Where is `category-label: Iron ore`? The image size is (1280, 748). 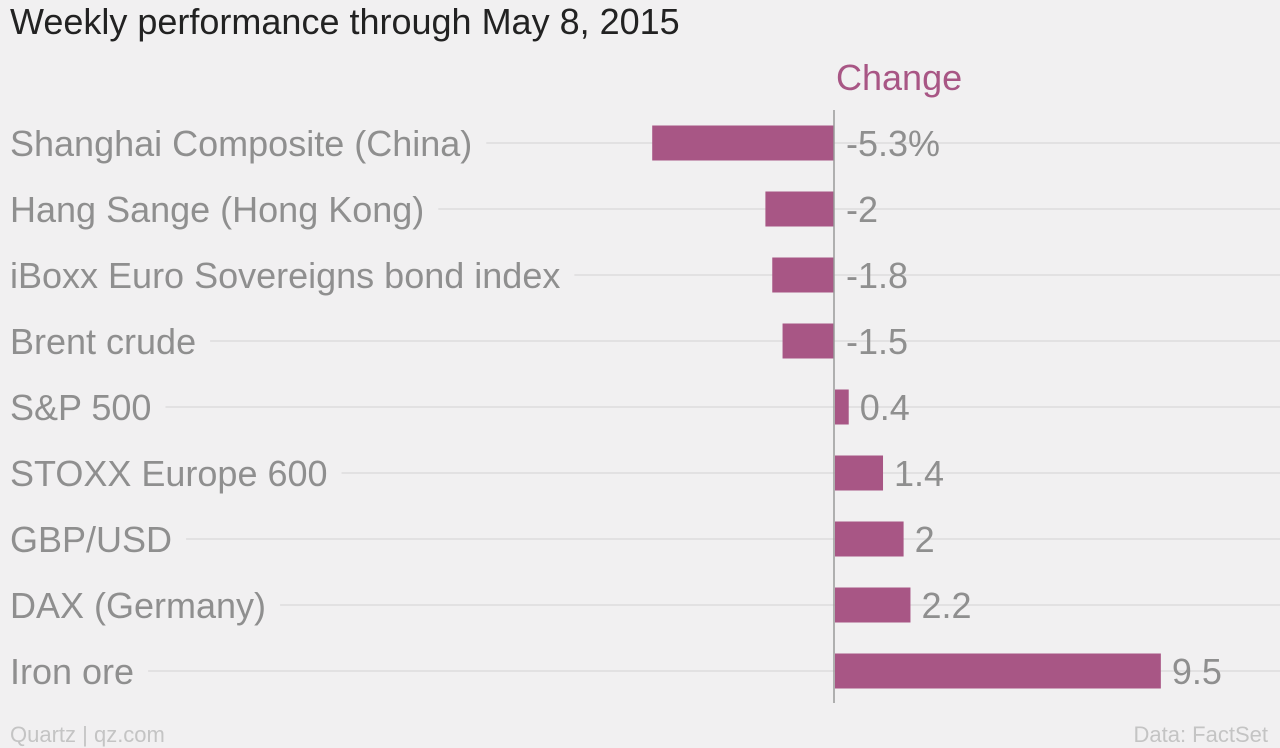 category-label: Iron ore is located at coordinates (72, 671).